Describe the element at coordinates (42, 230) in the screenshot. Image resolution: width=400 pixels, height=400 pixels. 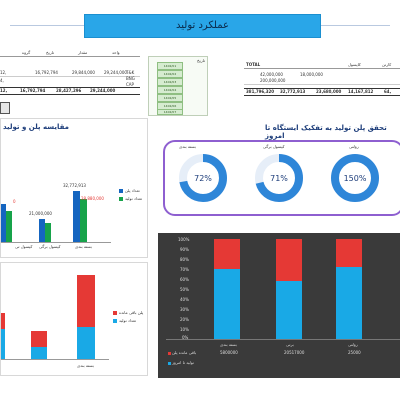
I see `bar-plan-cat1` at that location.